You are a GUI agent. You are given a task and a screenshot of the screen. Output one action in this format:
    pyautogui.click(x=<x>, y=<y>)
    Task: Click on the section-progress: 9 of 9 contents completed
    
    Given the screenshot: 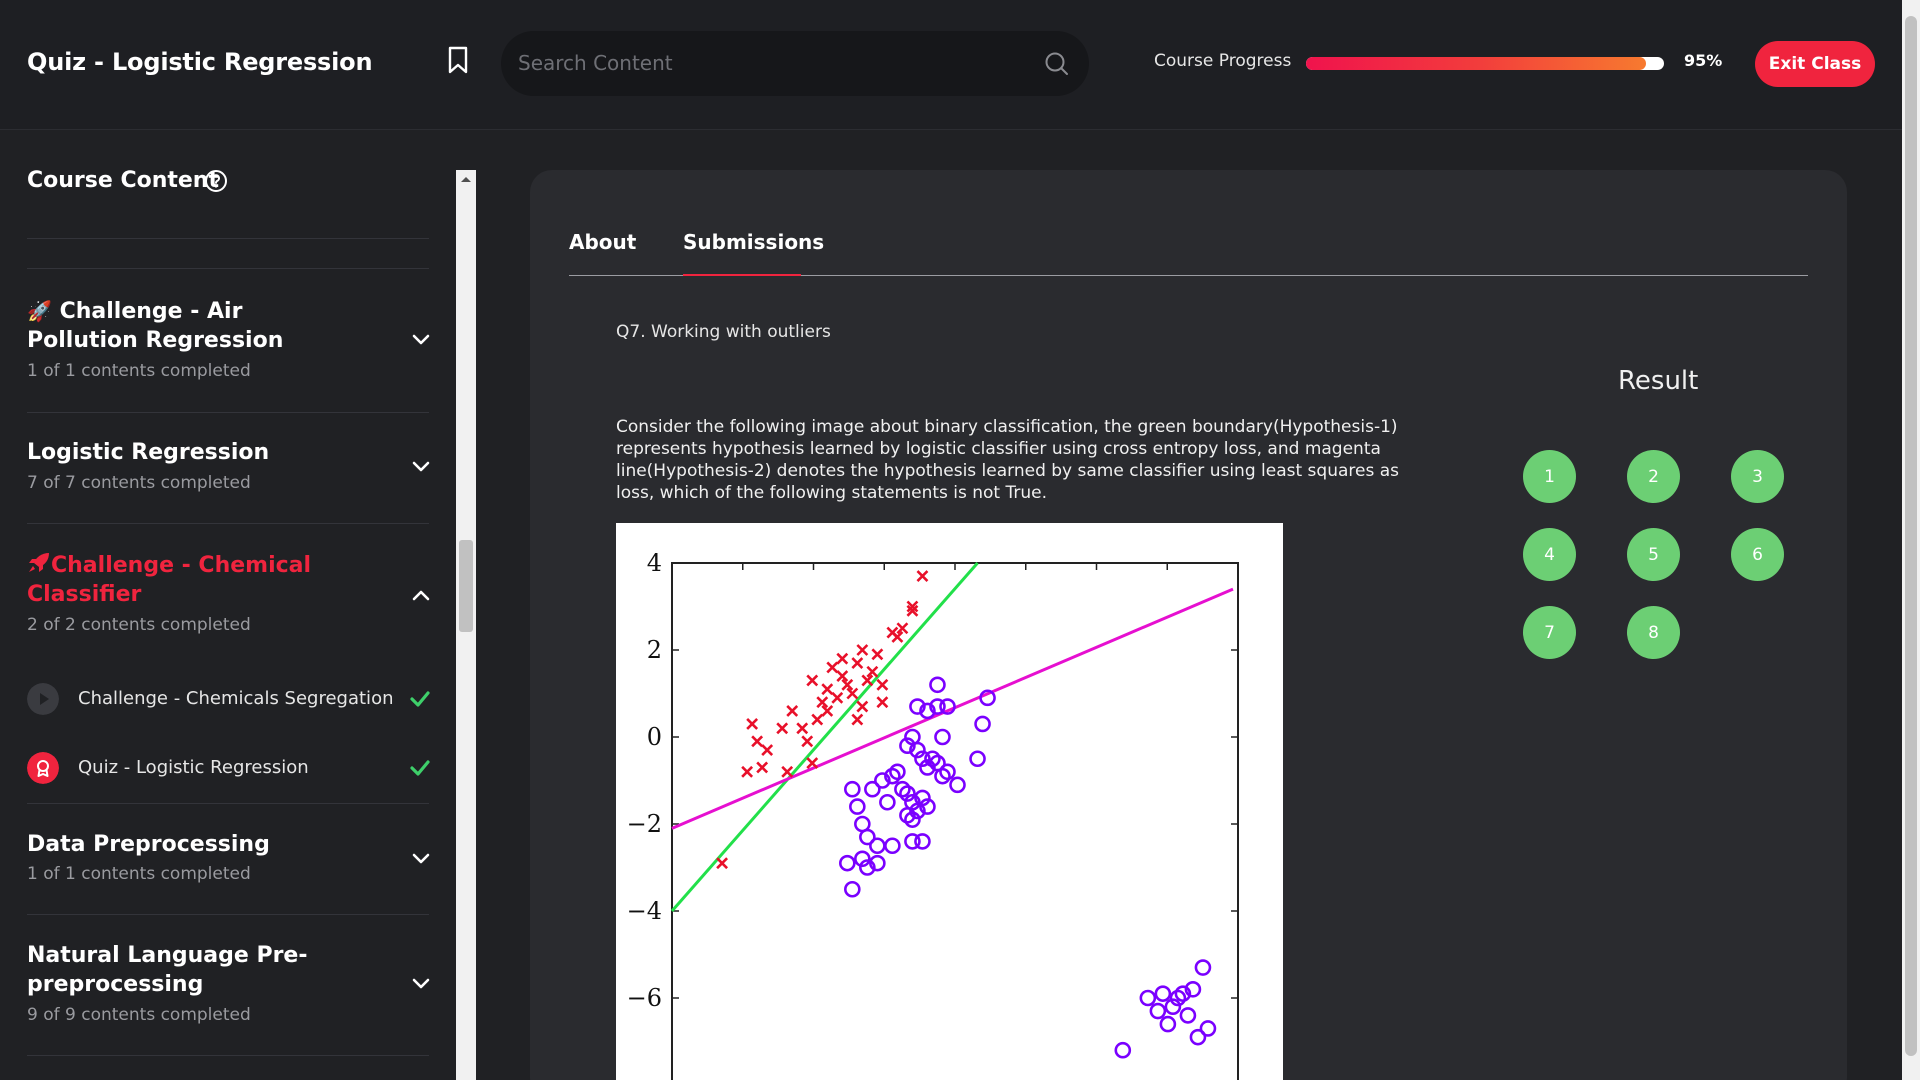 What is the action you would take?
    pyautogui.click(x=139, y=1015)
    